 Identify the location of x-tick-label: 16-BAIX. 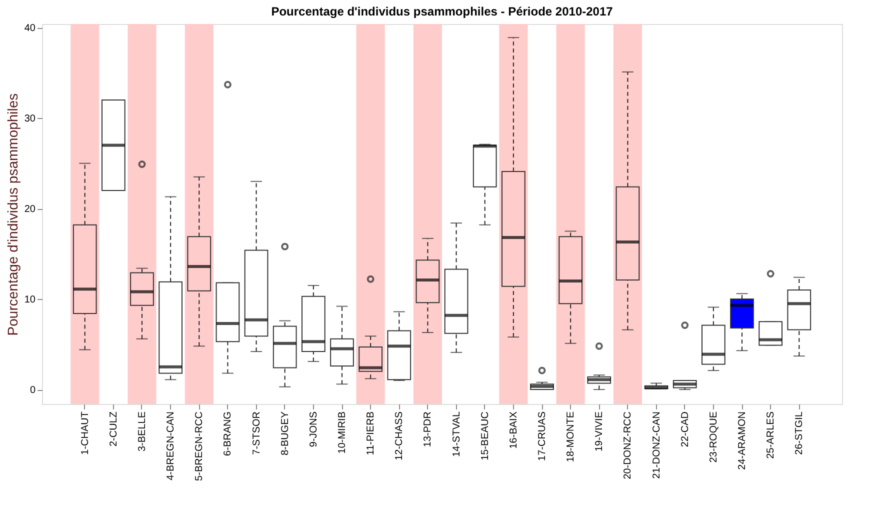
(514, 430).